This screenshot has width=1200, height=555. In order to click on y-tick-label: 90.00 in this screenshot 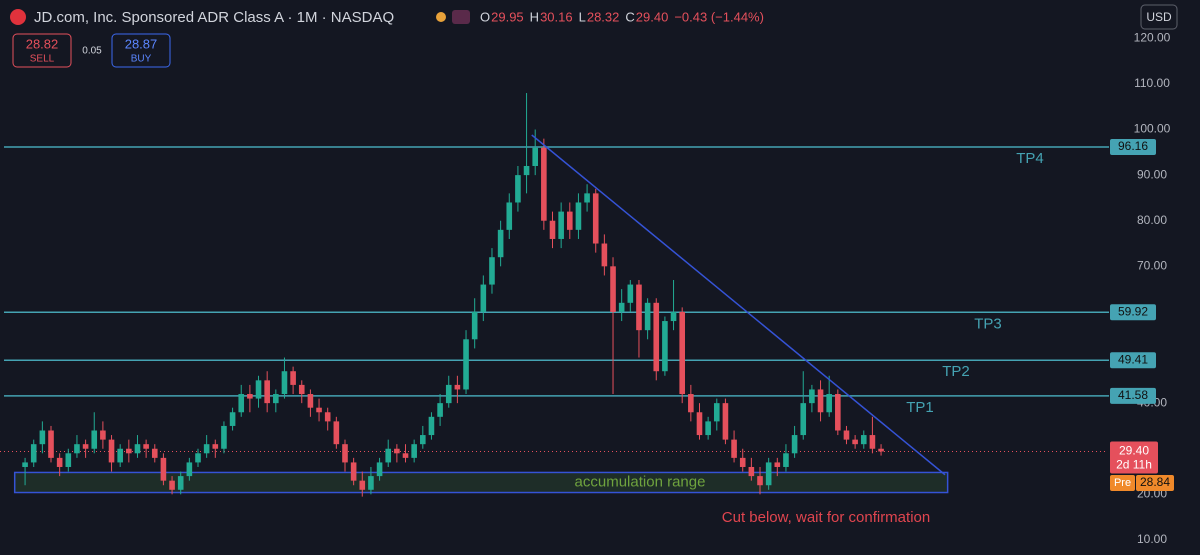, I will do `click(1152, 174)`.